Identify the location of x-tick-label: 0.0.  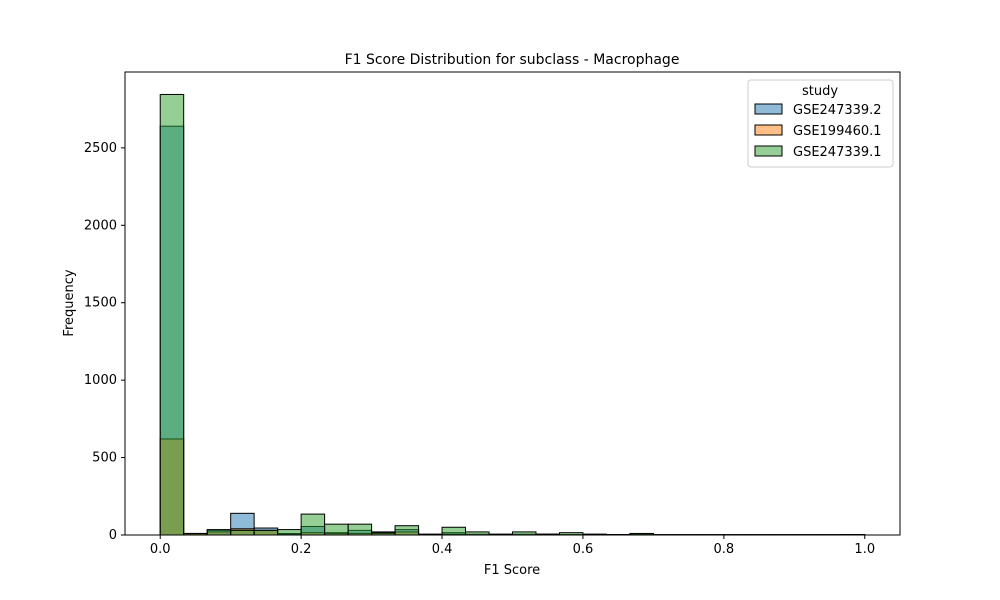
(160, 549).